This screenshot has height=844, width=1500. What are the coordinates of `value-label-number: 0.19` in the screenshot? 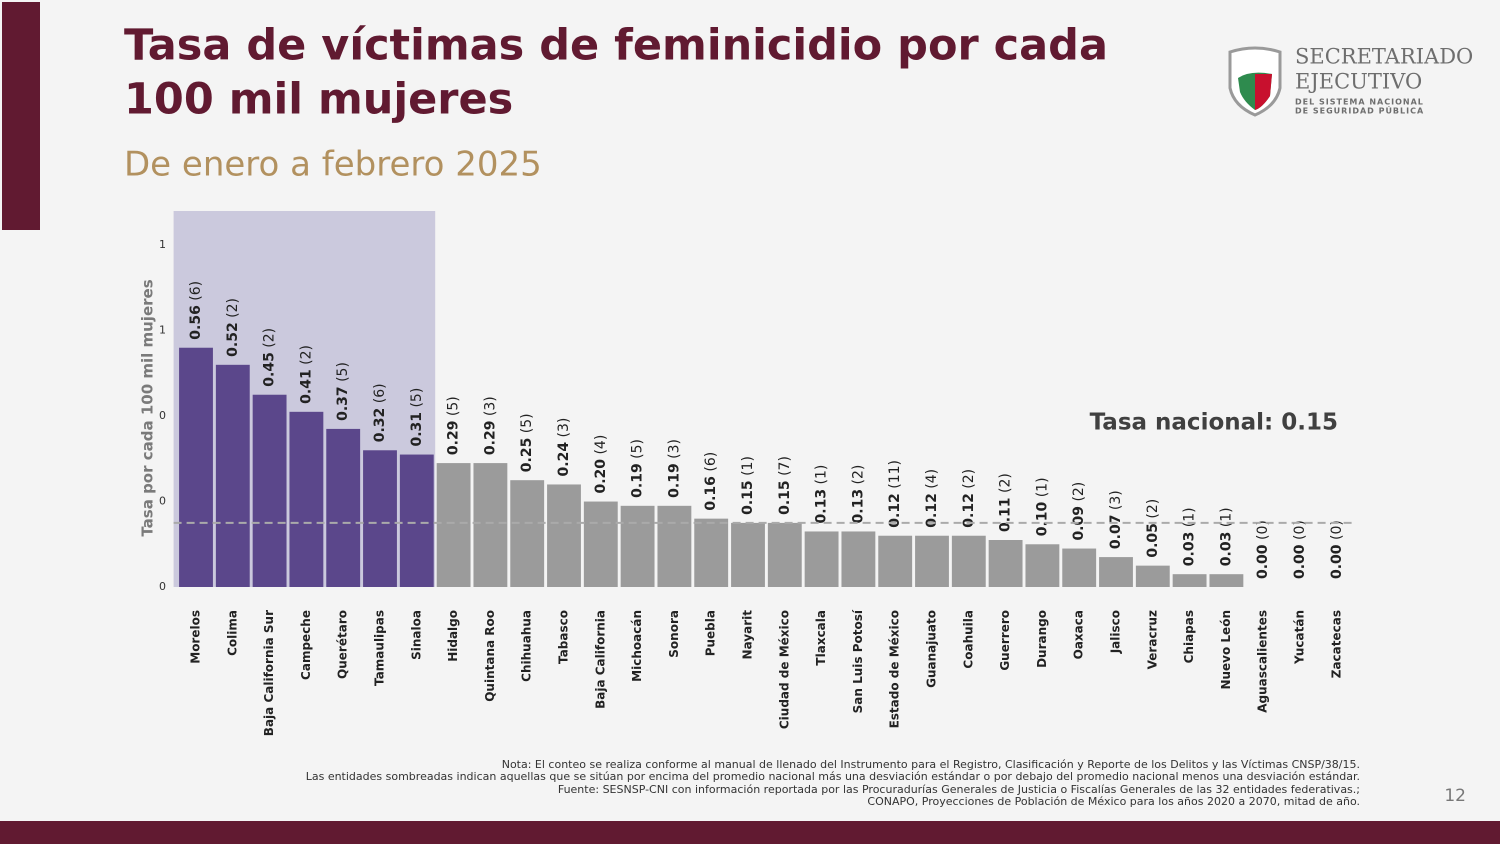 It's located at (674, 480).